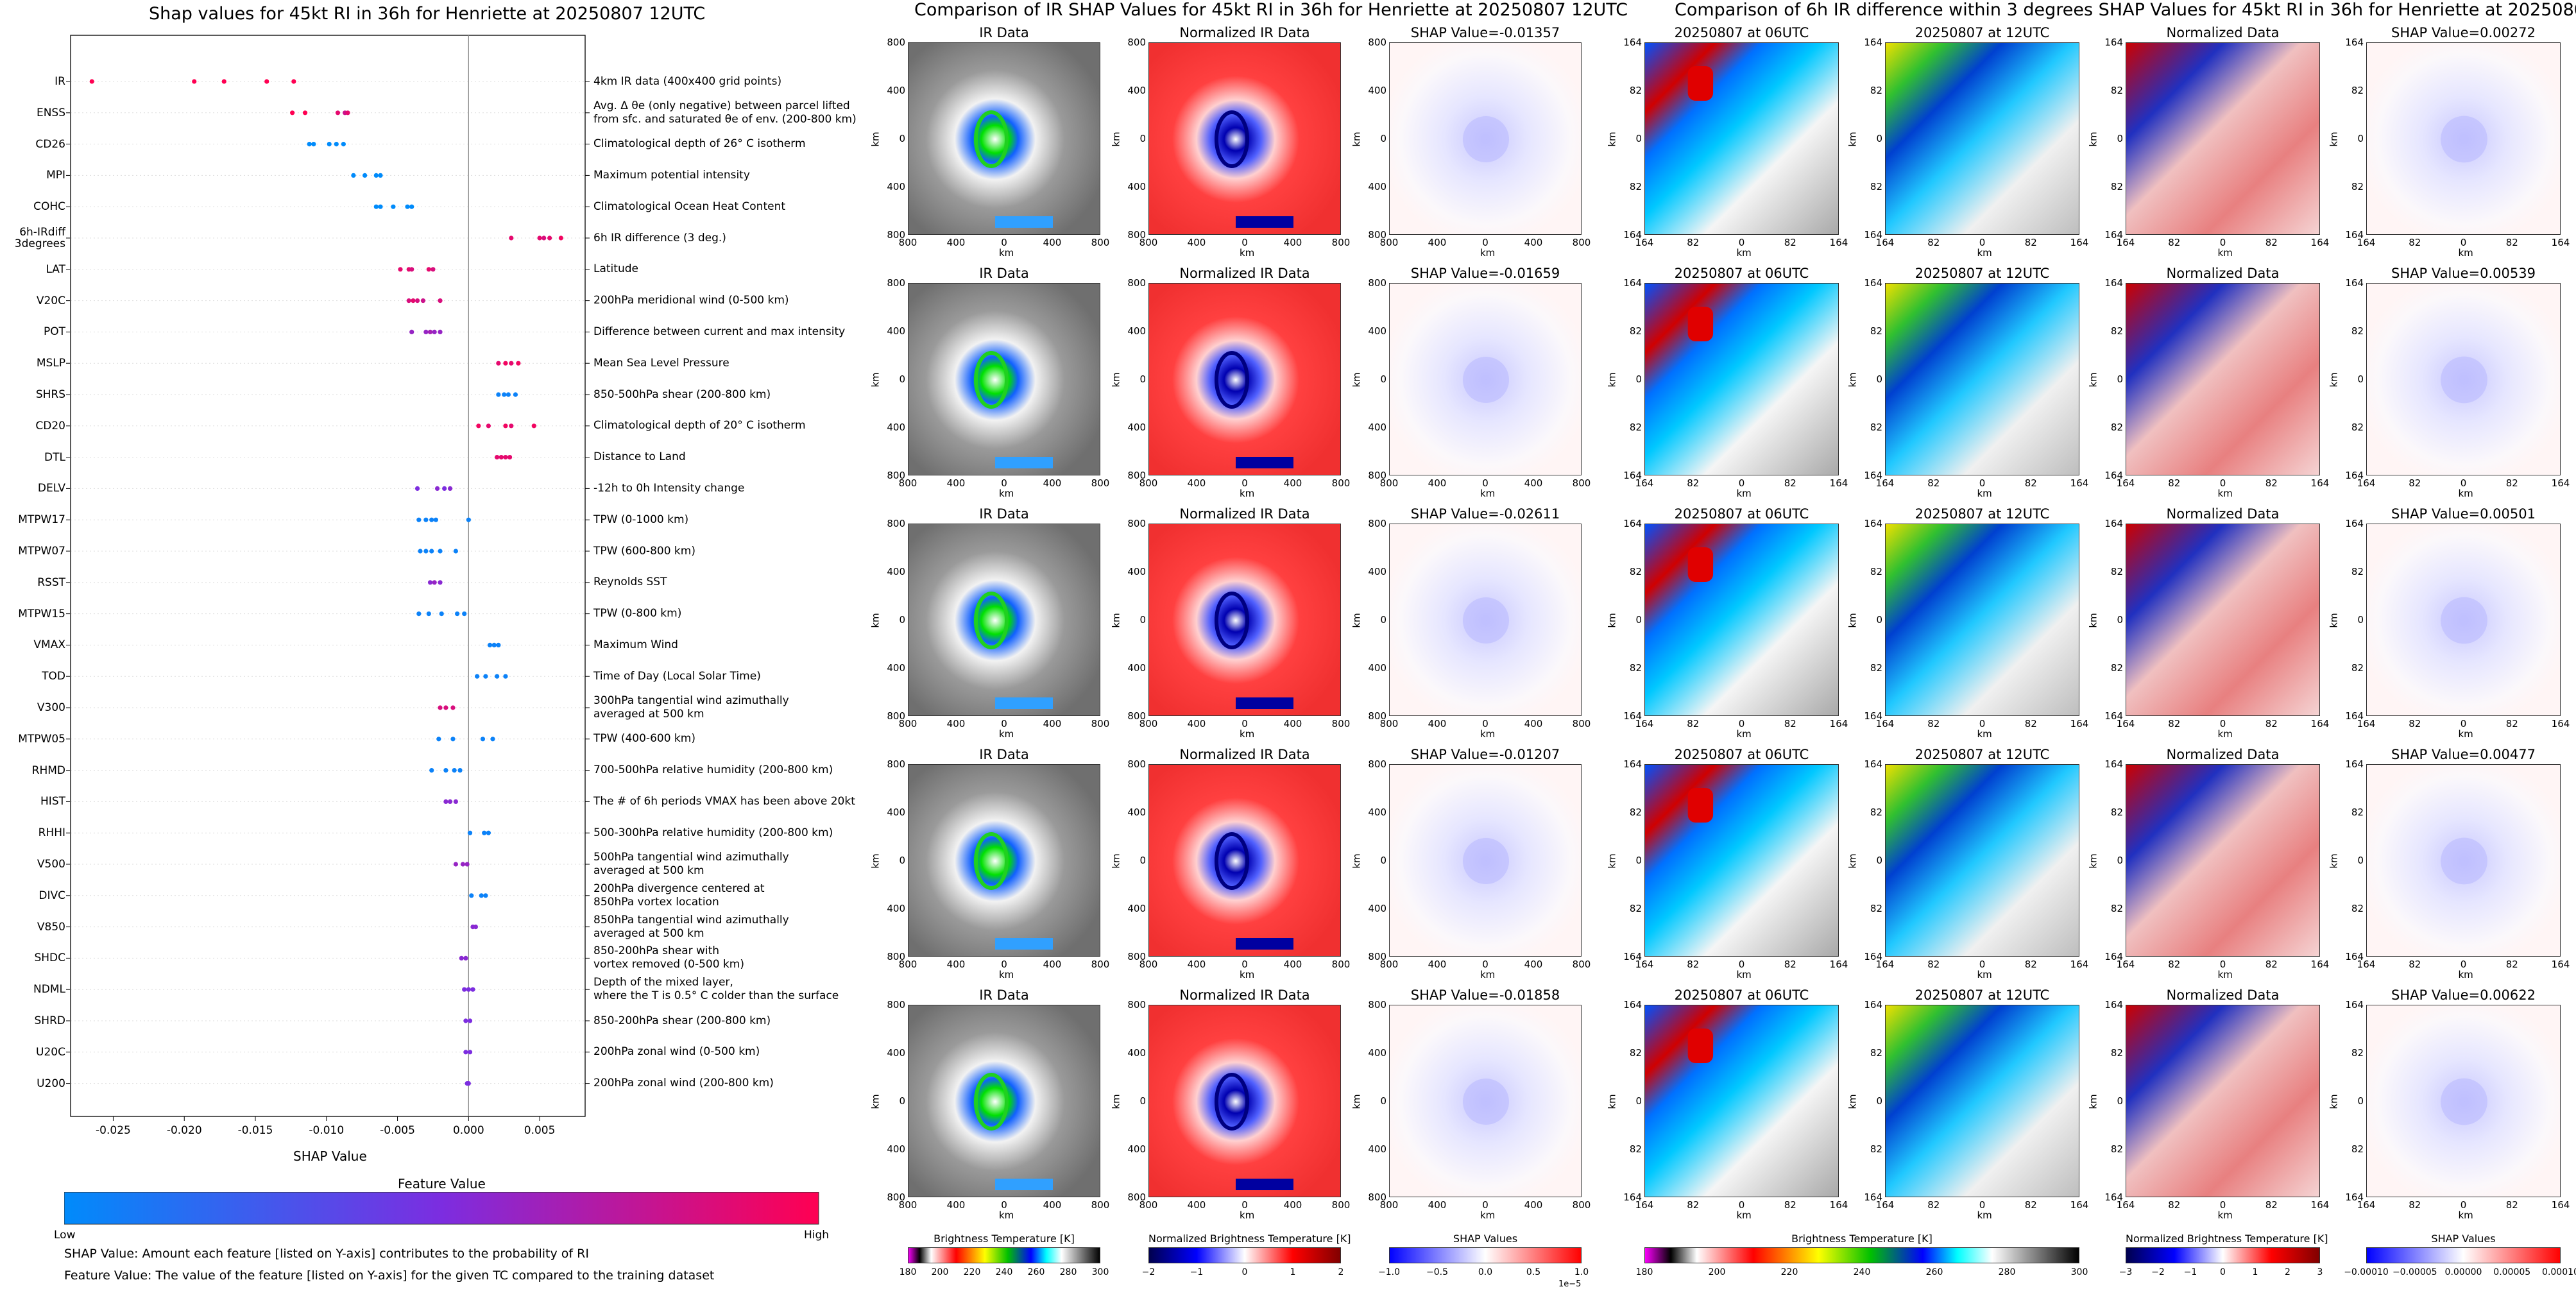 The image size is (2576, 1289). Describe the element at coordinates (49, 990) in the screenshot. I see `feature-label-line: NDML` at that location.